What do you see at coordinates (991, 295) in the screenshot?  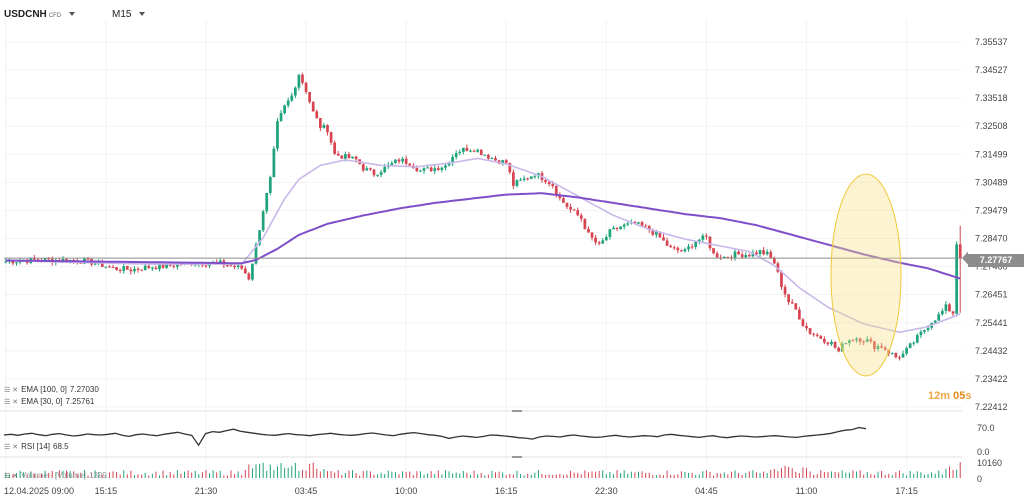 I see `price-tick-label: 7.26451` at bounding box center [991, 295].